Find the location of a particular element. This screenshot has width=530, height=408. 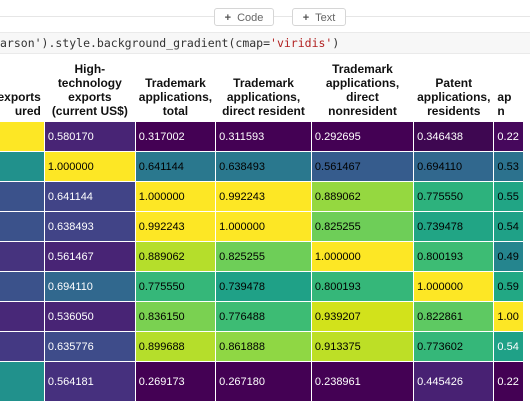

table-cell: 0.861888 is located at coordinates (263, 346).